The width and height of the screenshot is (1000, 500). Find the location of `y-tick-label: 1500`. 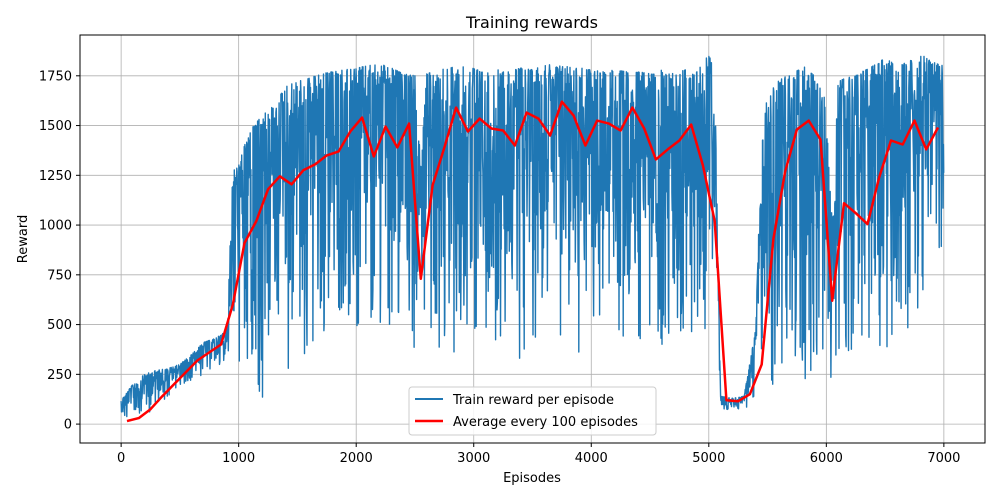

y-tick-label: 1500 is located at coordinates (55, 126).